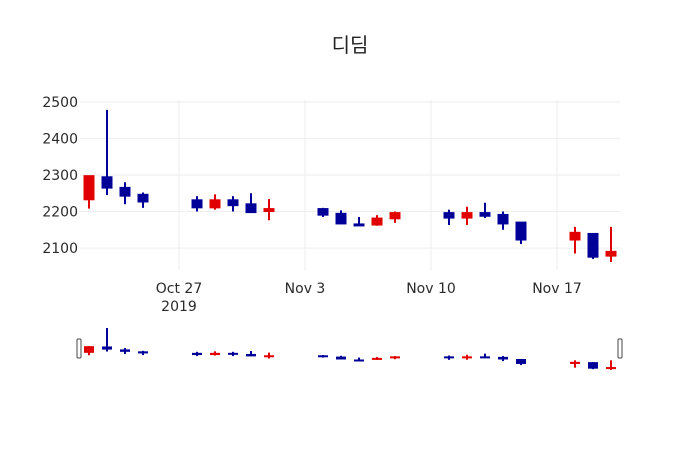  Describe the element at coordinates (179, 289) in the screenshot. I see `x-tick-label: Oct 27` at that location.